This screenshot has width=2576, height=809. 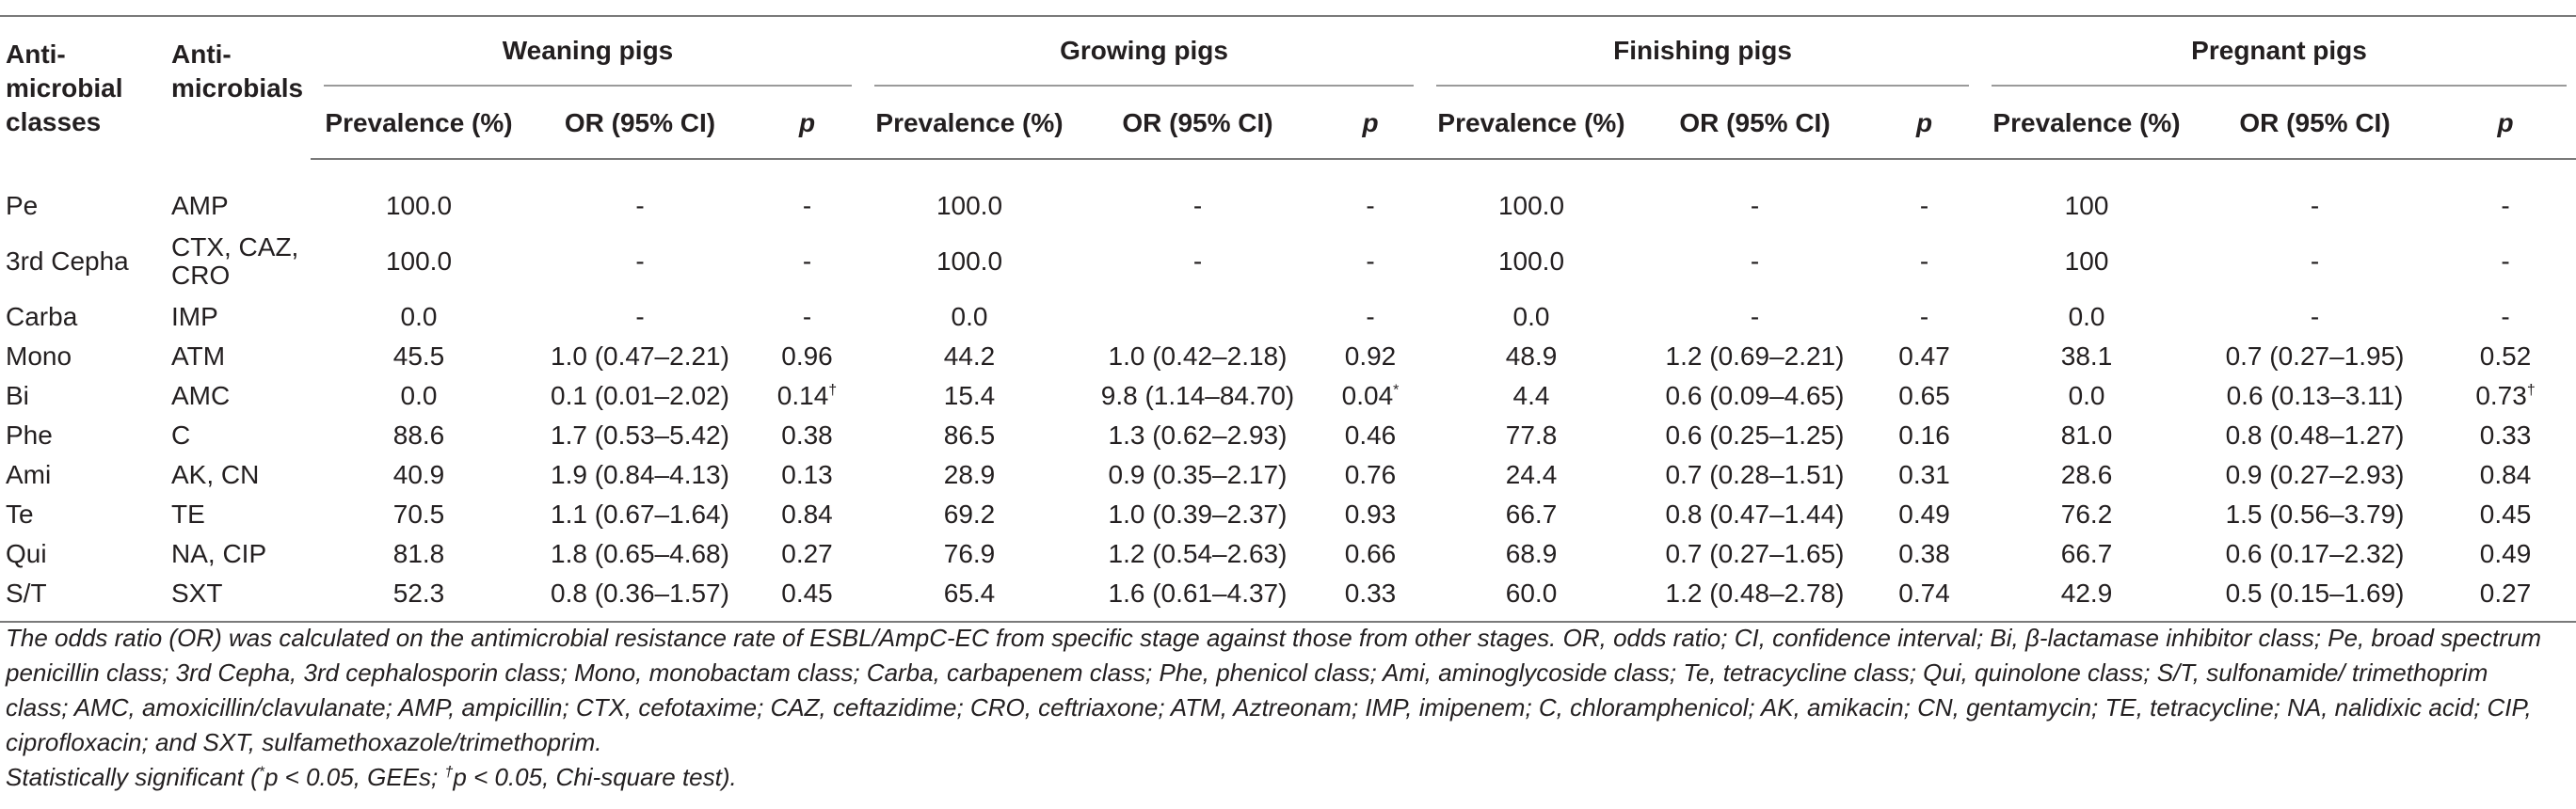 I want to click on cell-prevalence: 76.9, so click(x=969, y=553).